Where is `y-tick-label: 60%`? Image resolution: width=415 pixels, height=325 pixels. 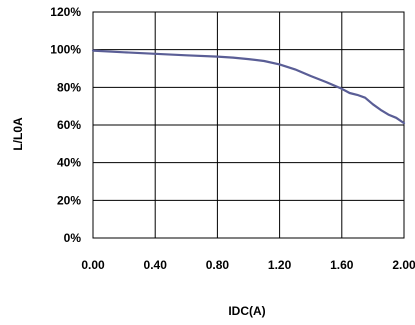 y-tick-label: 60% is located at coordinates (69, 125).